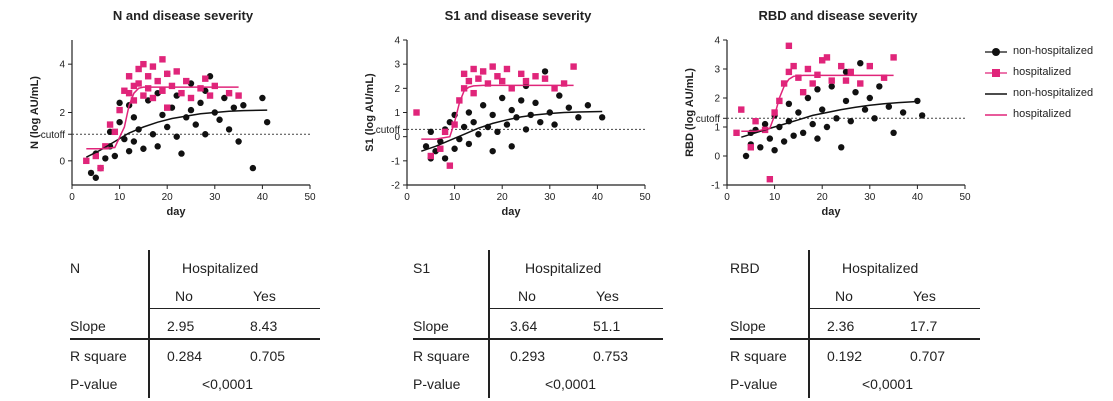 This screenshot has width=1113, height=401. What do you see at coordinates (62, 161) in the screenshot?
I see `y-tick-label: 0` at bounding box center [62, 161].